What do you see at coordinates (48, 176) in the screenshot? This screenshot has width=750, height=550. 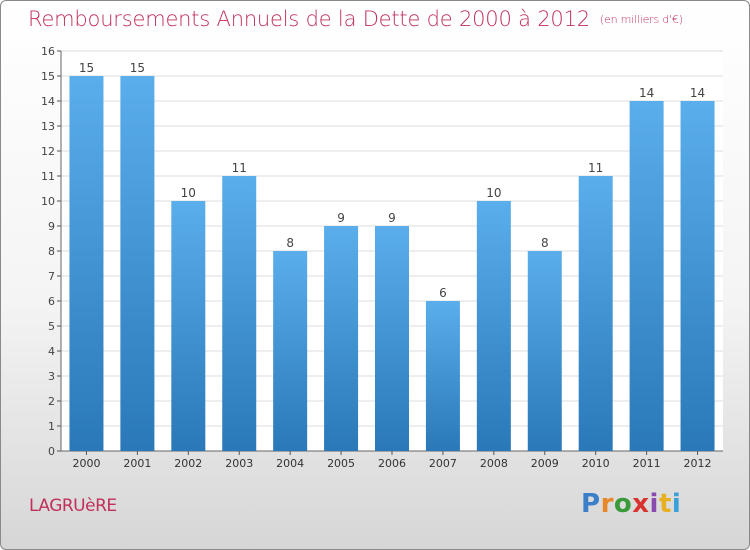 I see `y-tick-label: 11` at bounding box center [48, 176].